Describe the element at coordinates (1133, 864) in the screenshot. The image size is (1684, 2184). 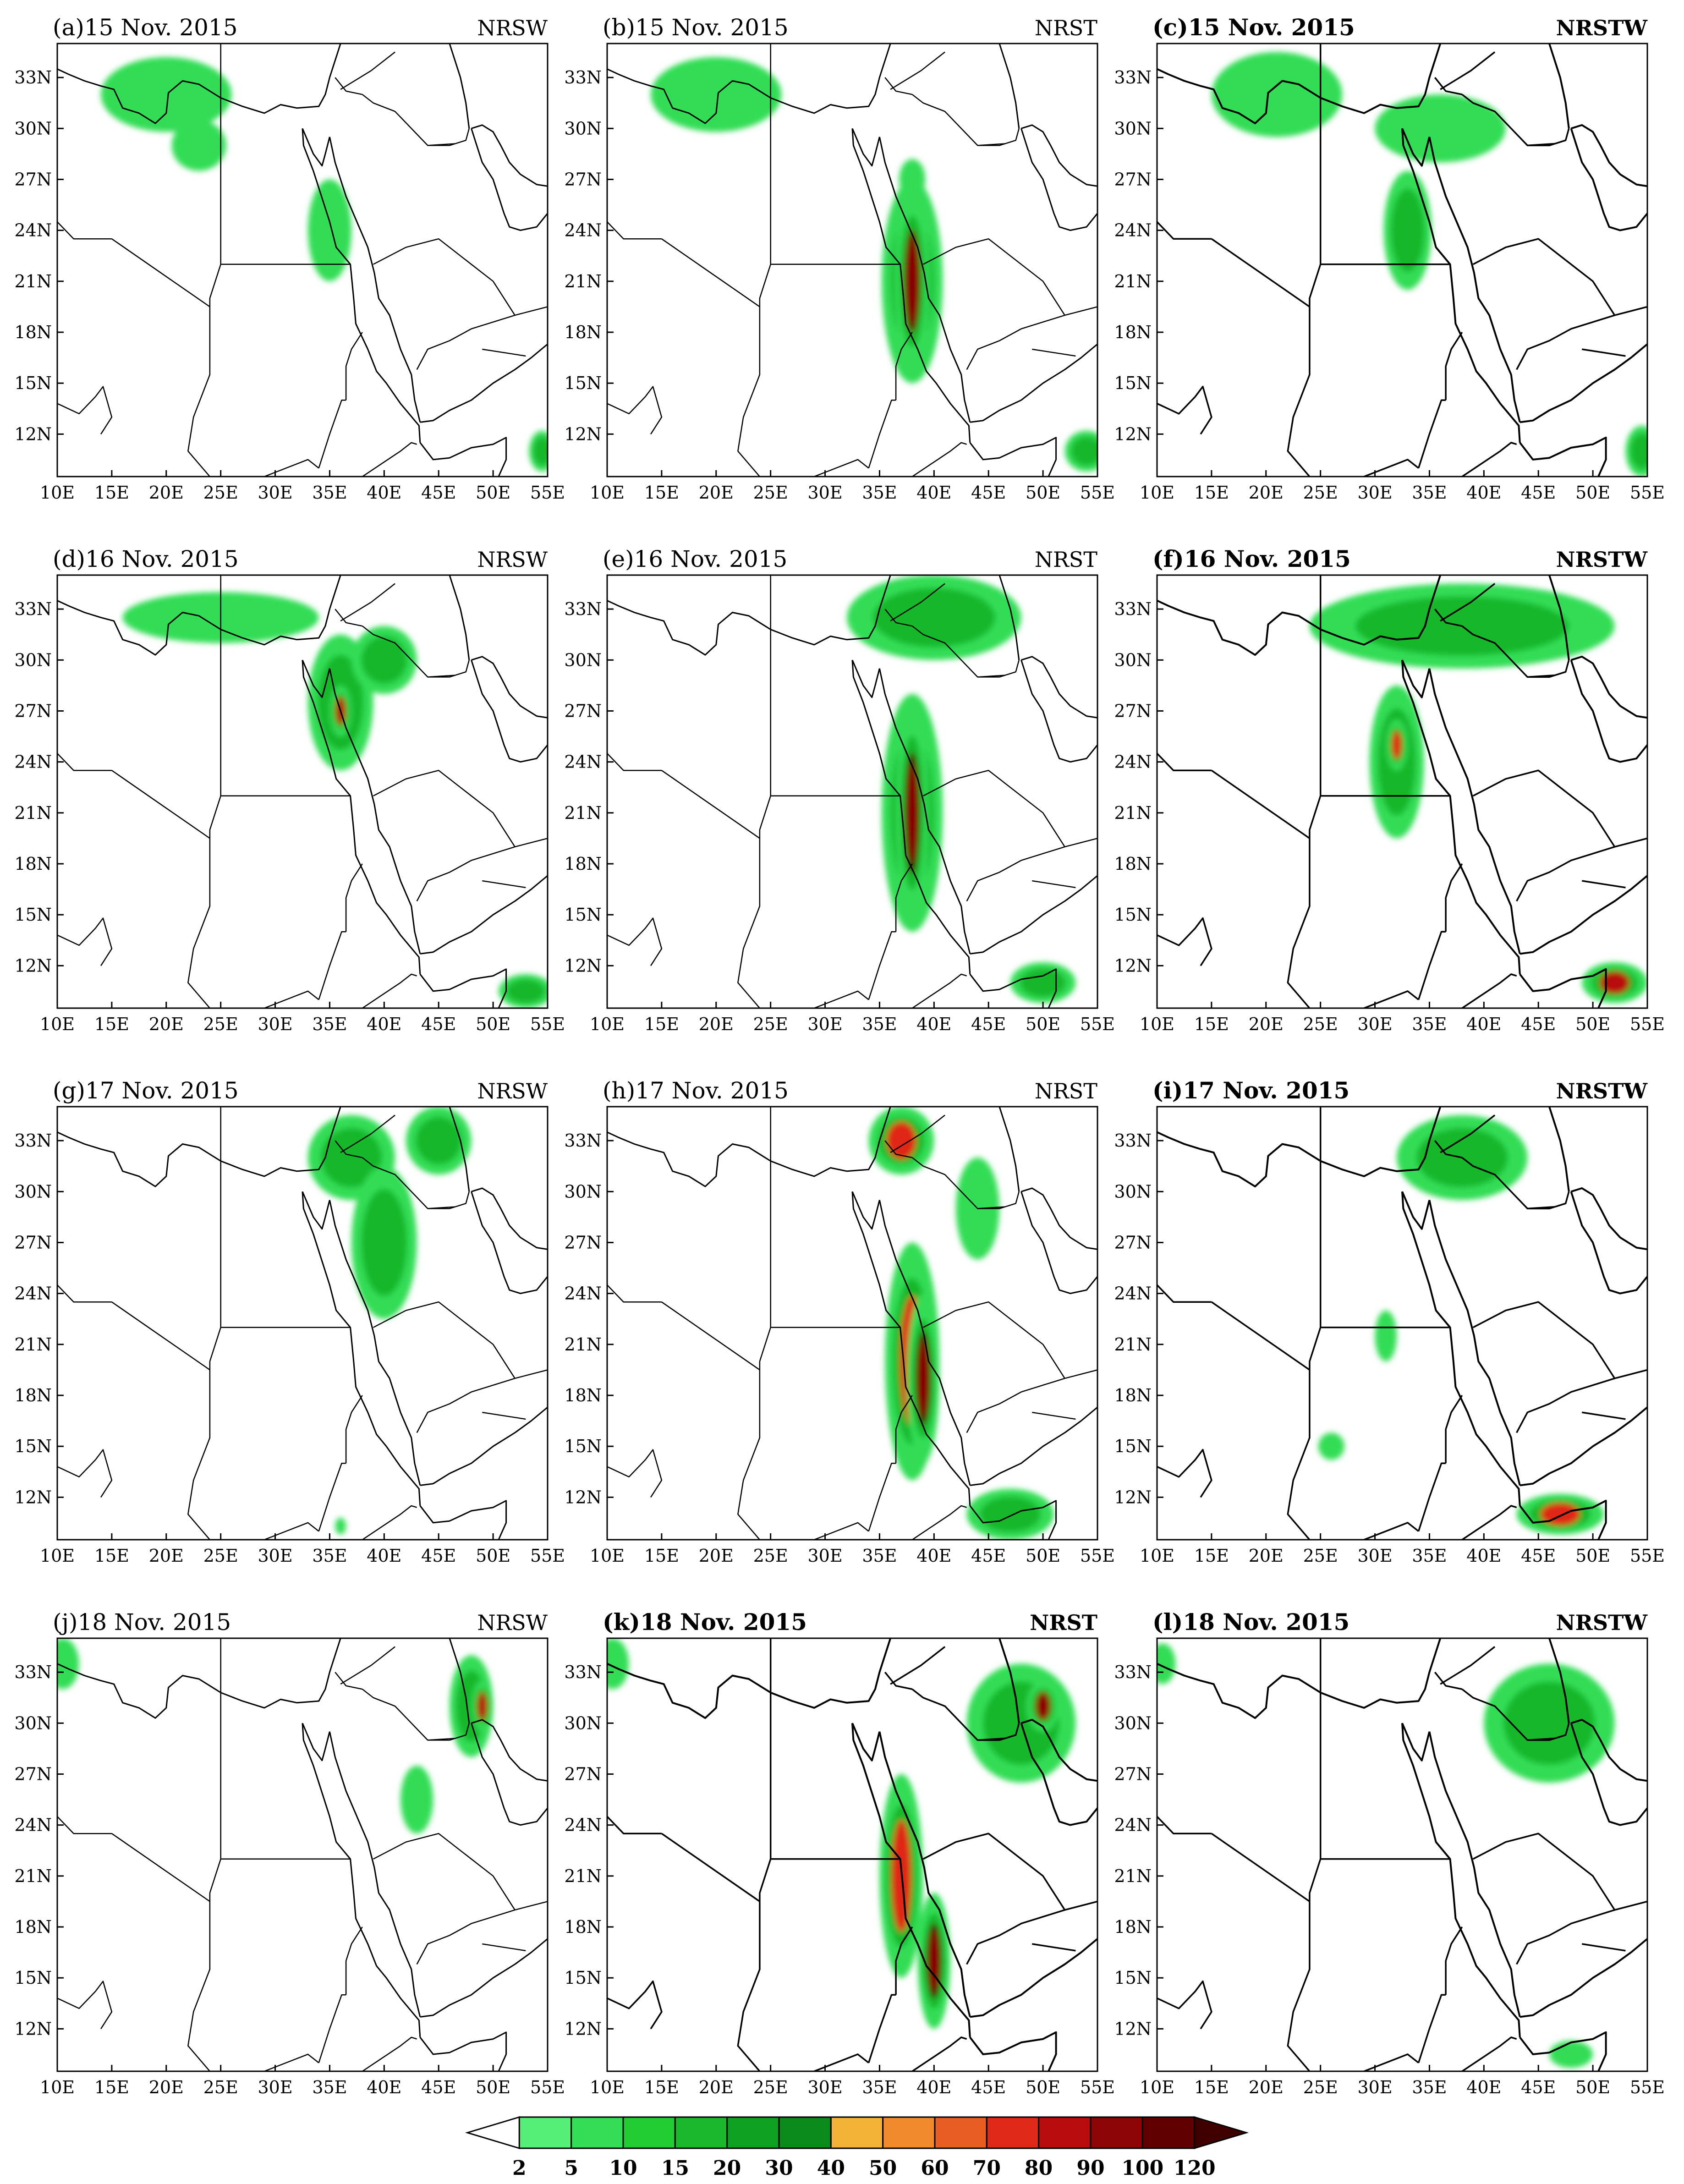
I see `lat-tick-label: 18N` at that location.